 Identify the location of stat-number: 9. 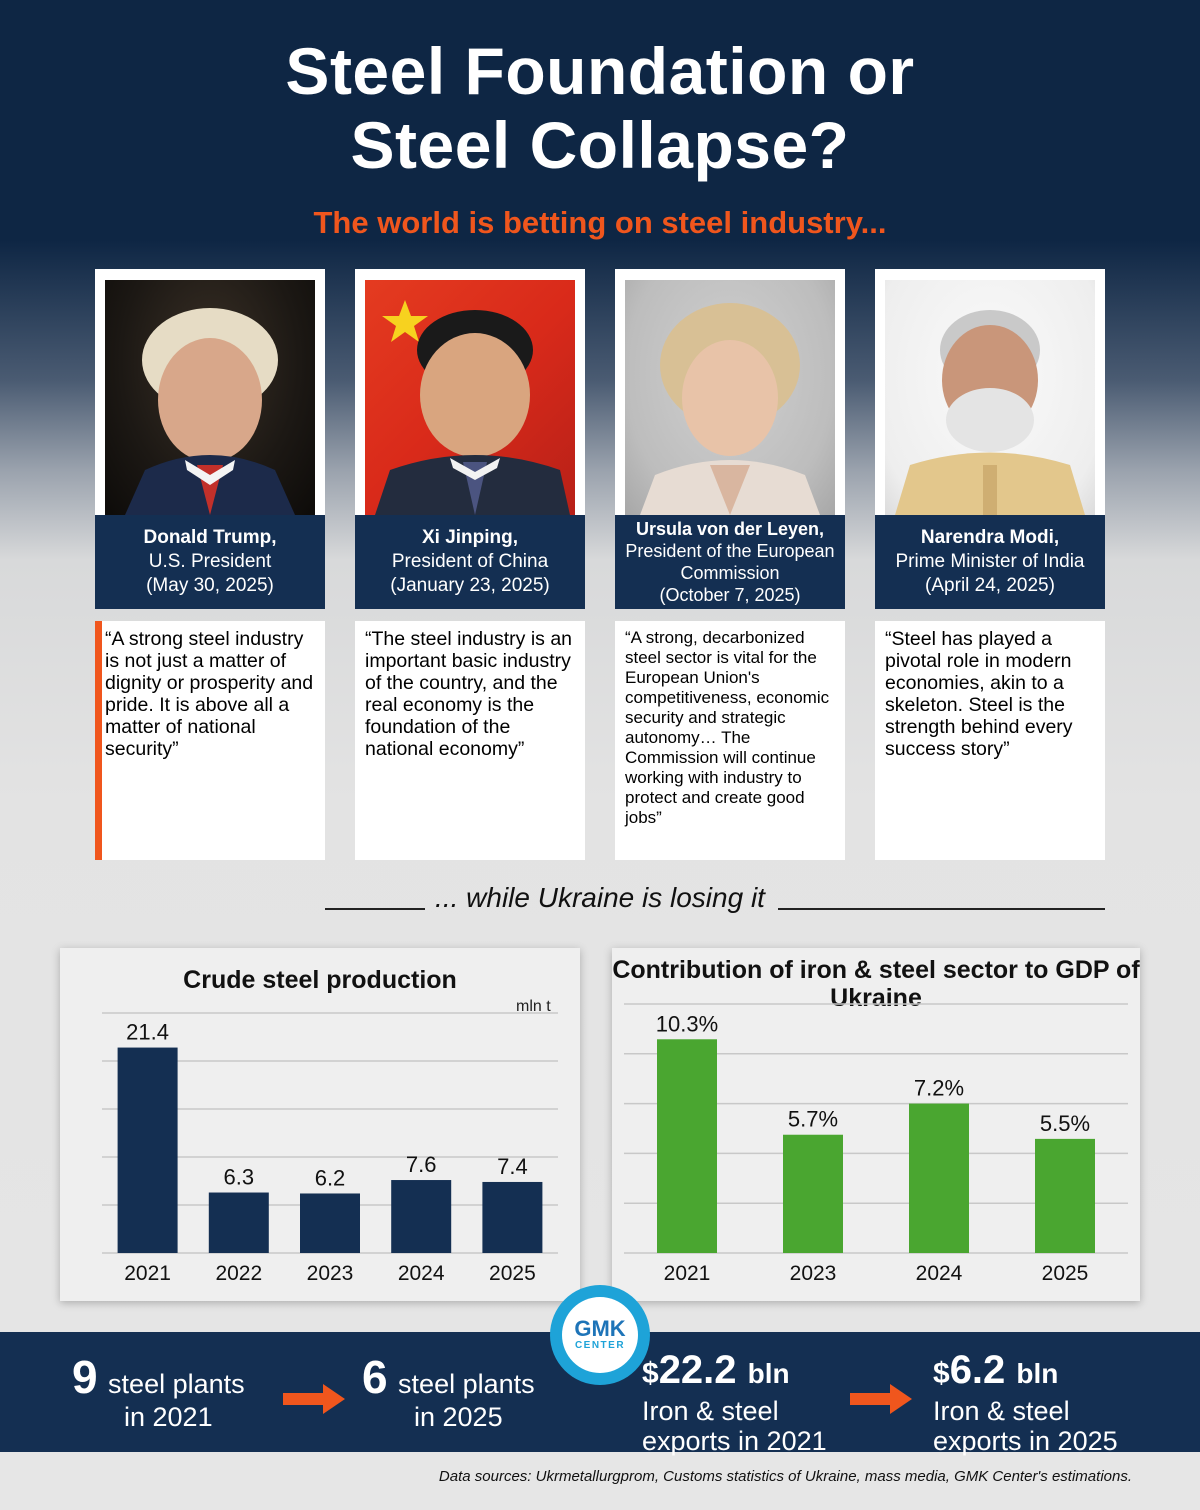
(85, 1377).